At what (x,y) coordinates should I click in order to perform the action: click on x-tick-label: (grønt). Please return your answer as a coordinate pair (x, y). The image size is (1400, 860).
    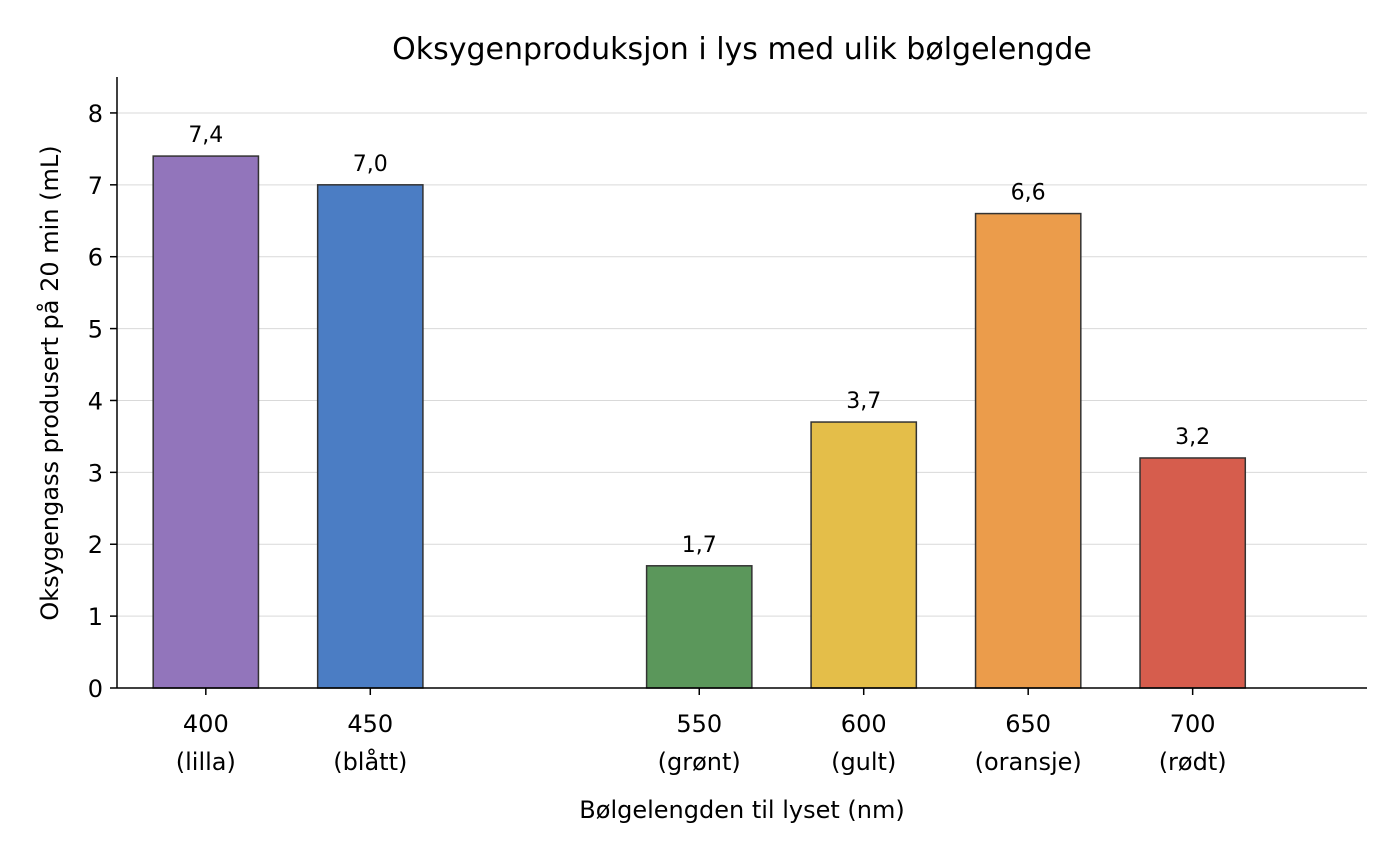
    Looking at the image, I should click on (699, 762).